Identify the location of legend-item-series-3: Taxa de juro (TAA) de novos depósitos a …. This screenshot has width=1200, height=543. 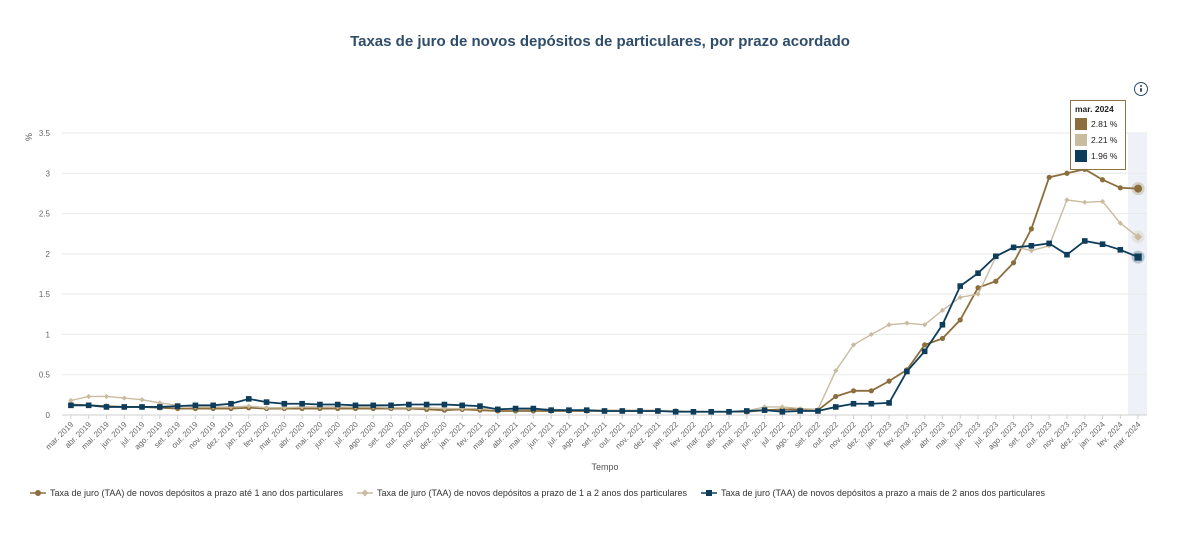
(873, 493).